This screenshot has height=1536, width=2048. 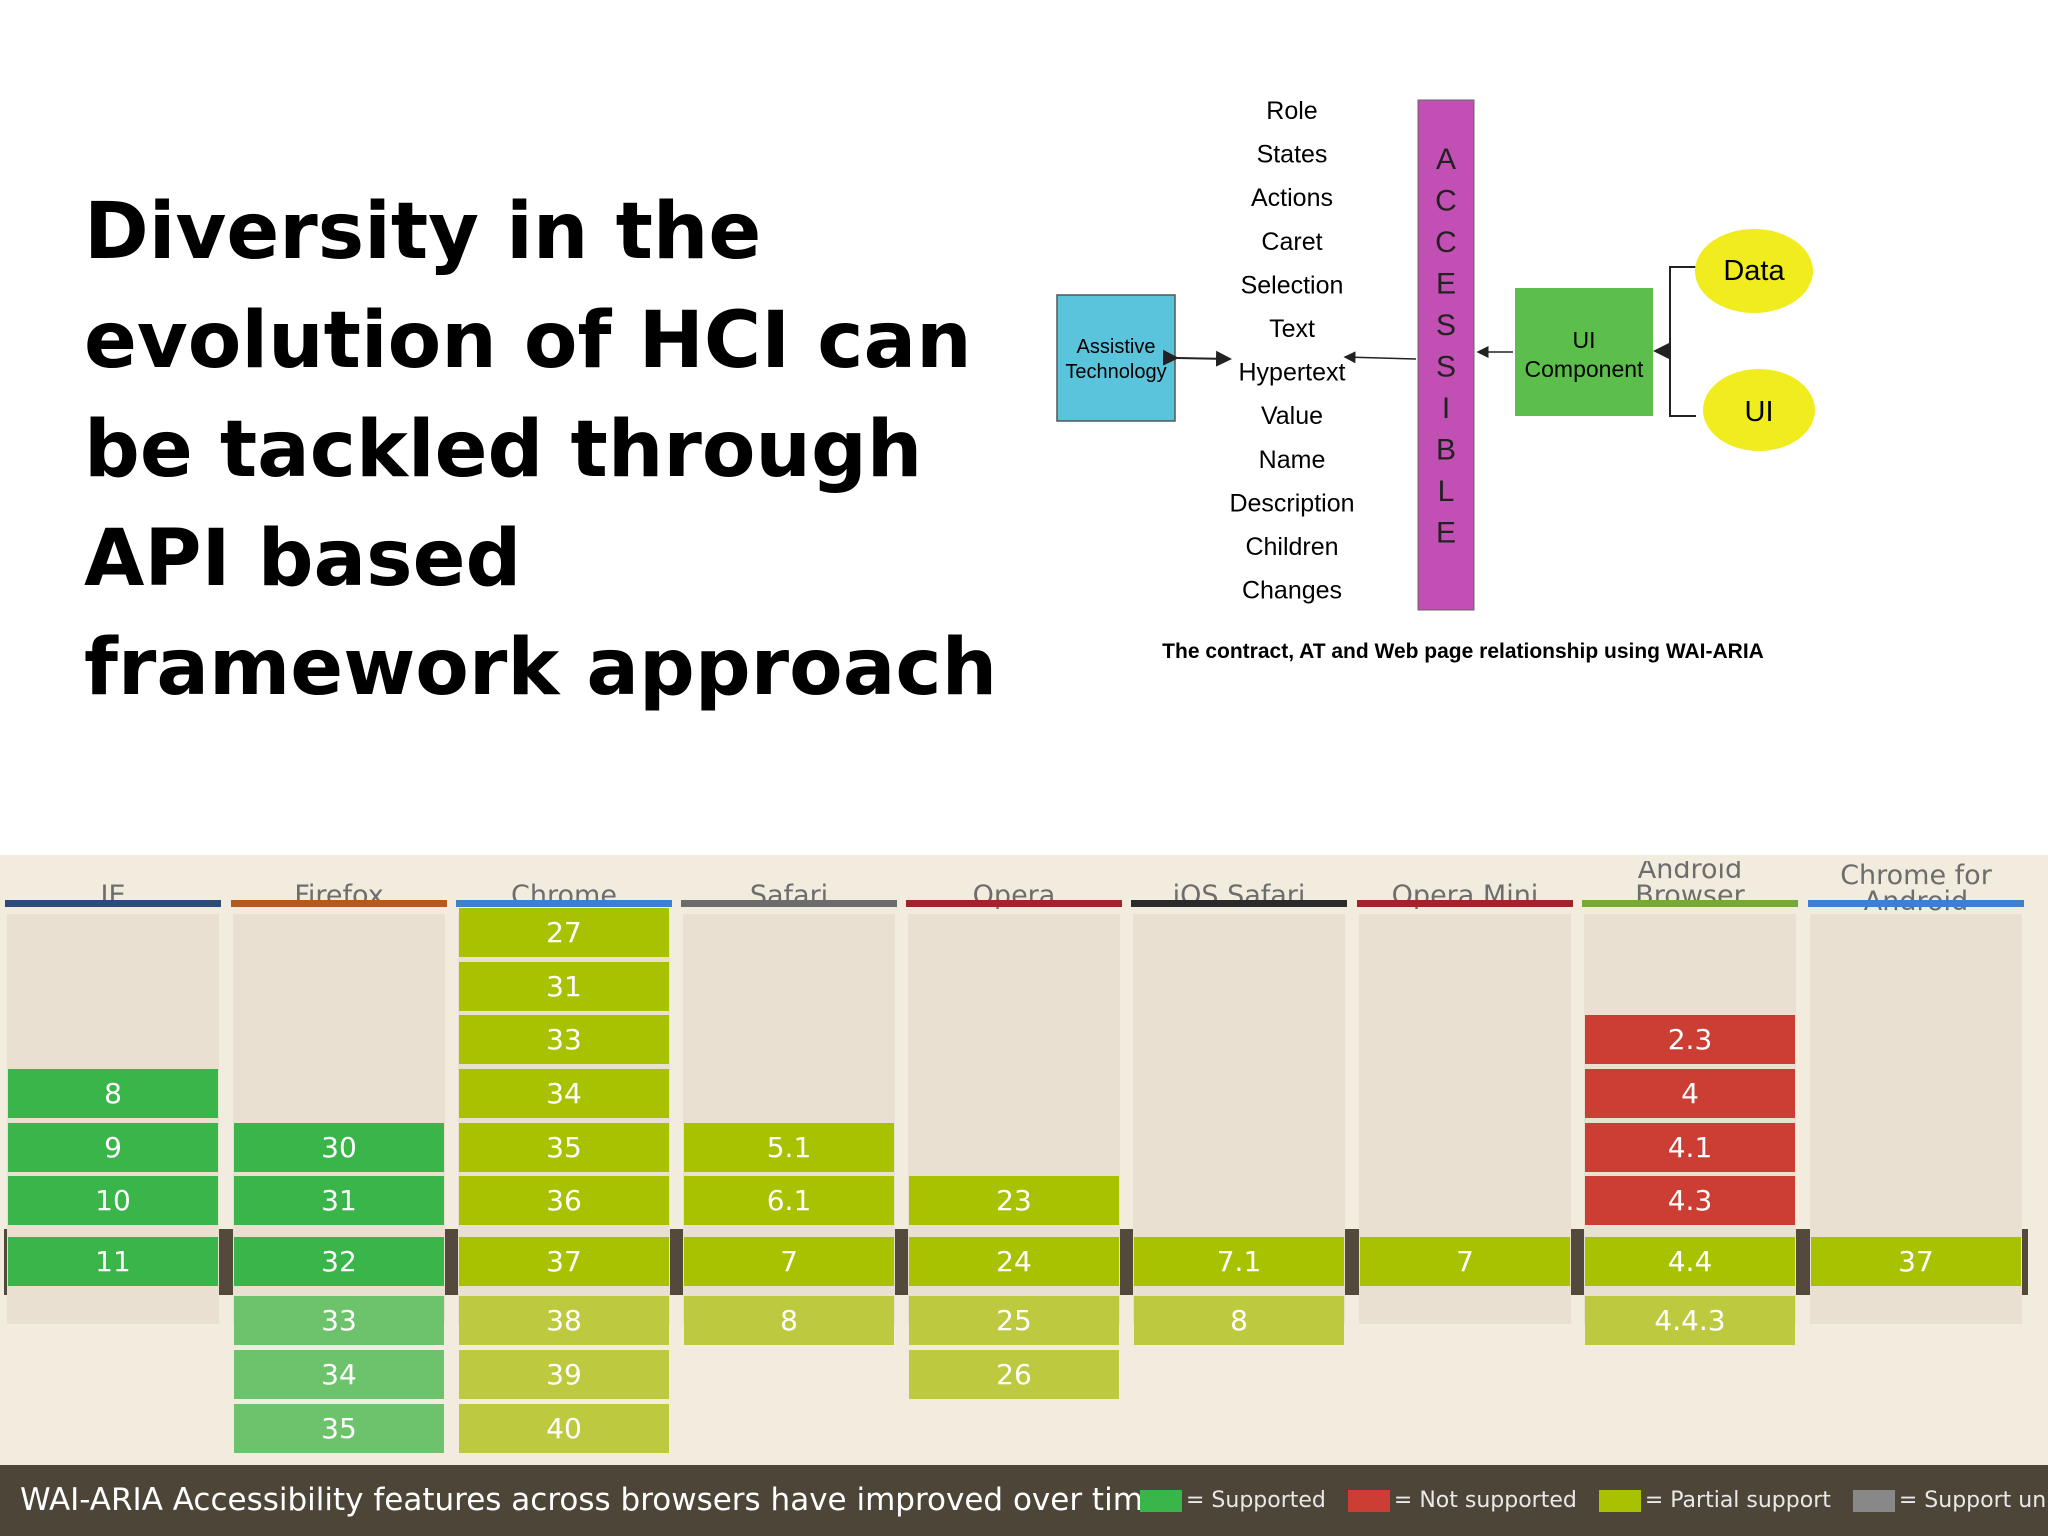 I want to click on ui-label: UI, so click(x=1759, y=412).